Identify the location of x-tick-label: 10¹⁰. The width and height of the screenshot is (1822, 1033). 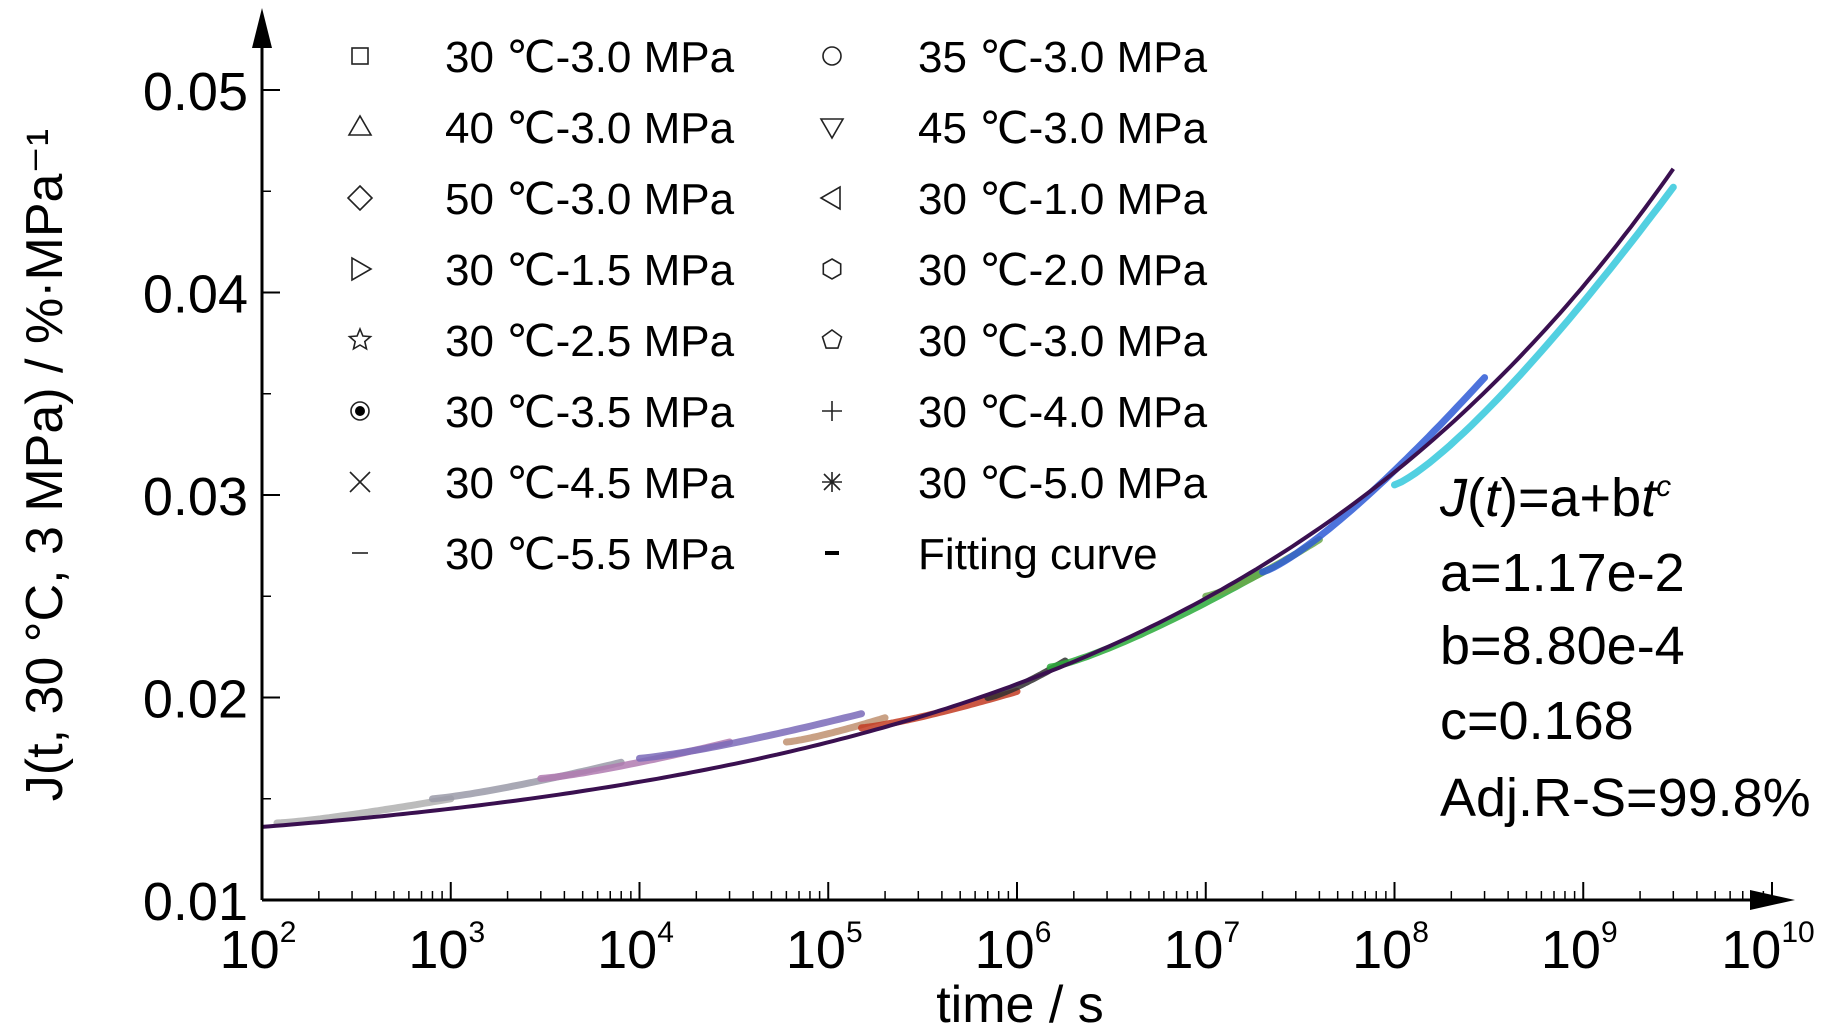
(1767, 948).